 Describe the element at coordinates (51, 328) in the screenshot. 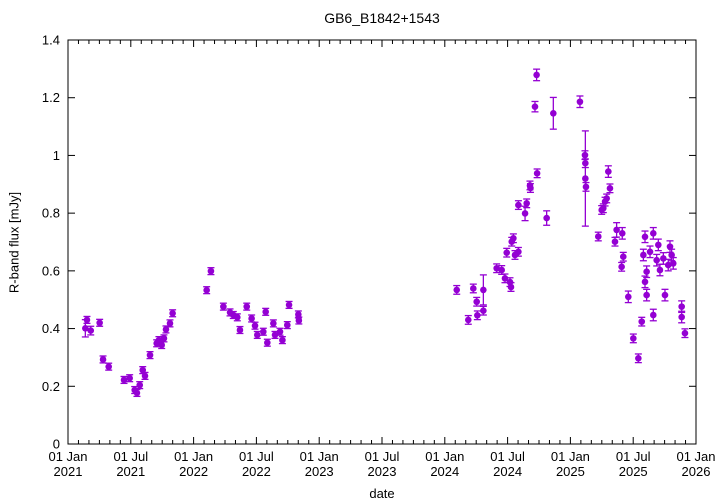

I see `svg-text: 0.4` at that location.